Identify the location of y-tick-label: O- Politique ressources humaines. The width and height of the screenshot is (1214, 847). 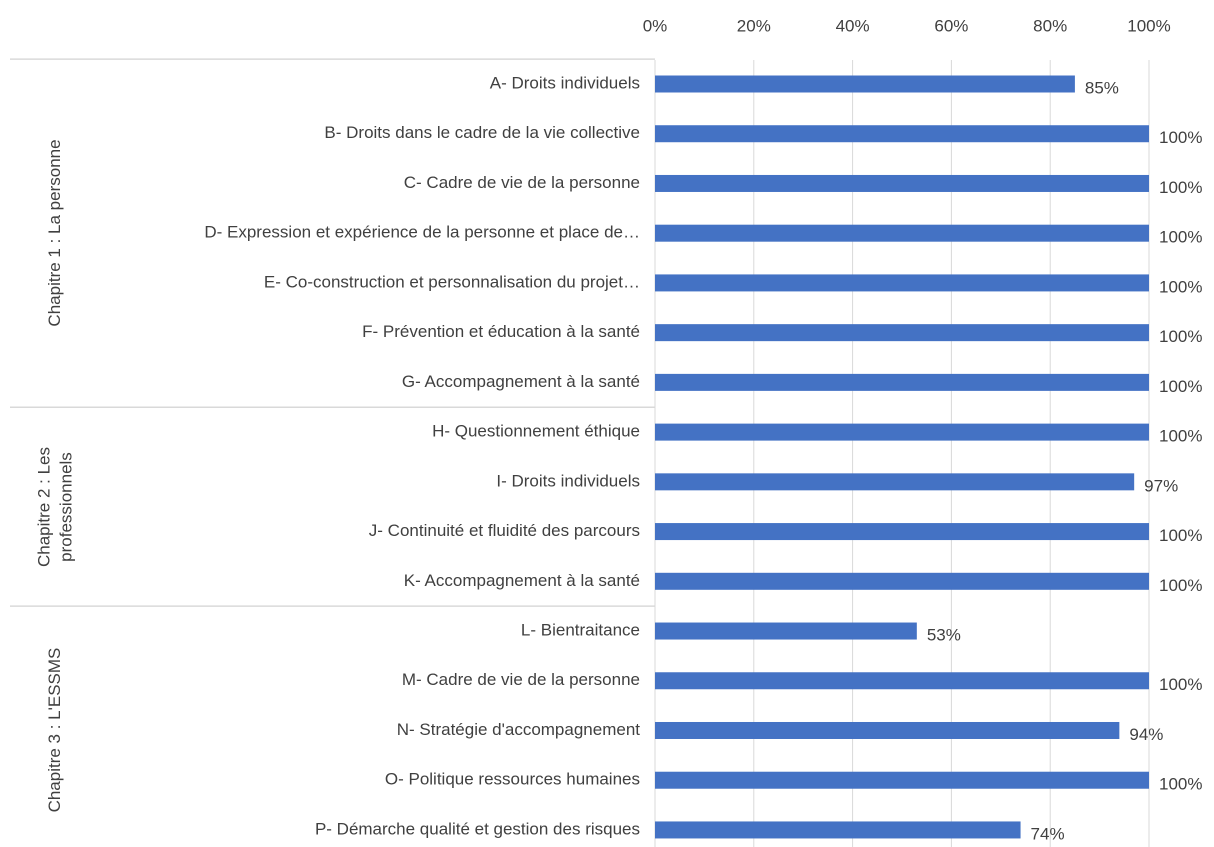
(512, 779).